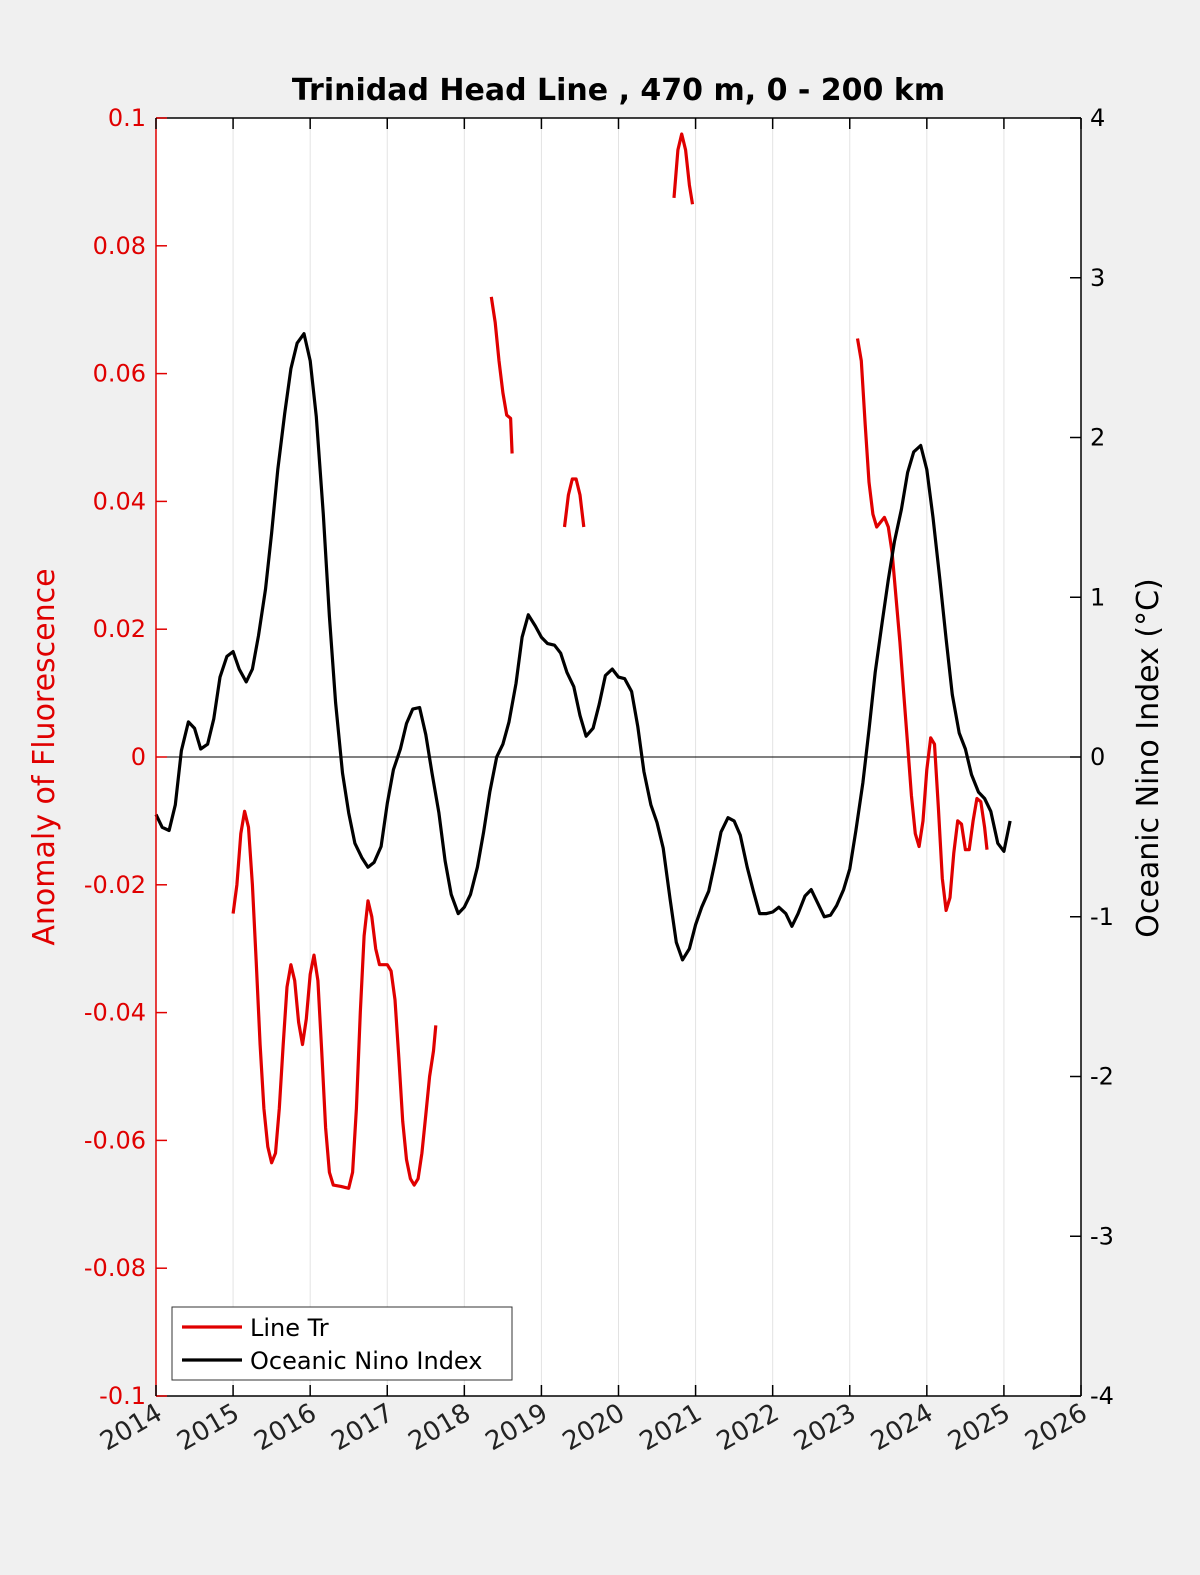  What do you see at coordinates (119, 501) in the screenshot?
I see `tick-label-y-left: 0.04` at bounding box center [119, 501].